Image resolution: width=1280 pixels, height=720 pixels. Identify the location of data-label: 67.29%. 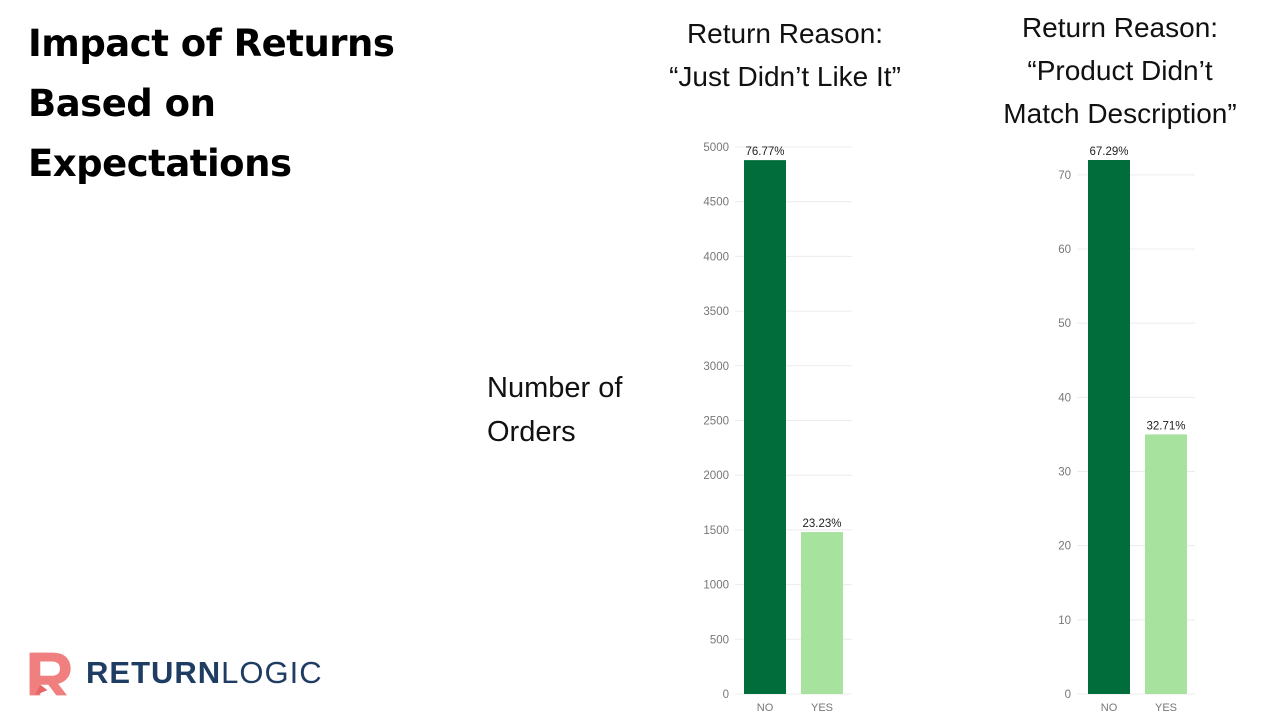
(1108, 152).